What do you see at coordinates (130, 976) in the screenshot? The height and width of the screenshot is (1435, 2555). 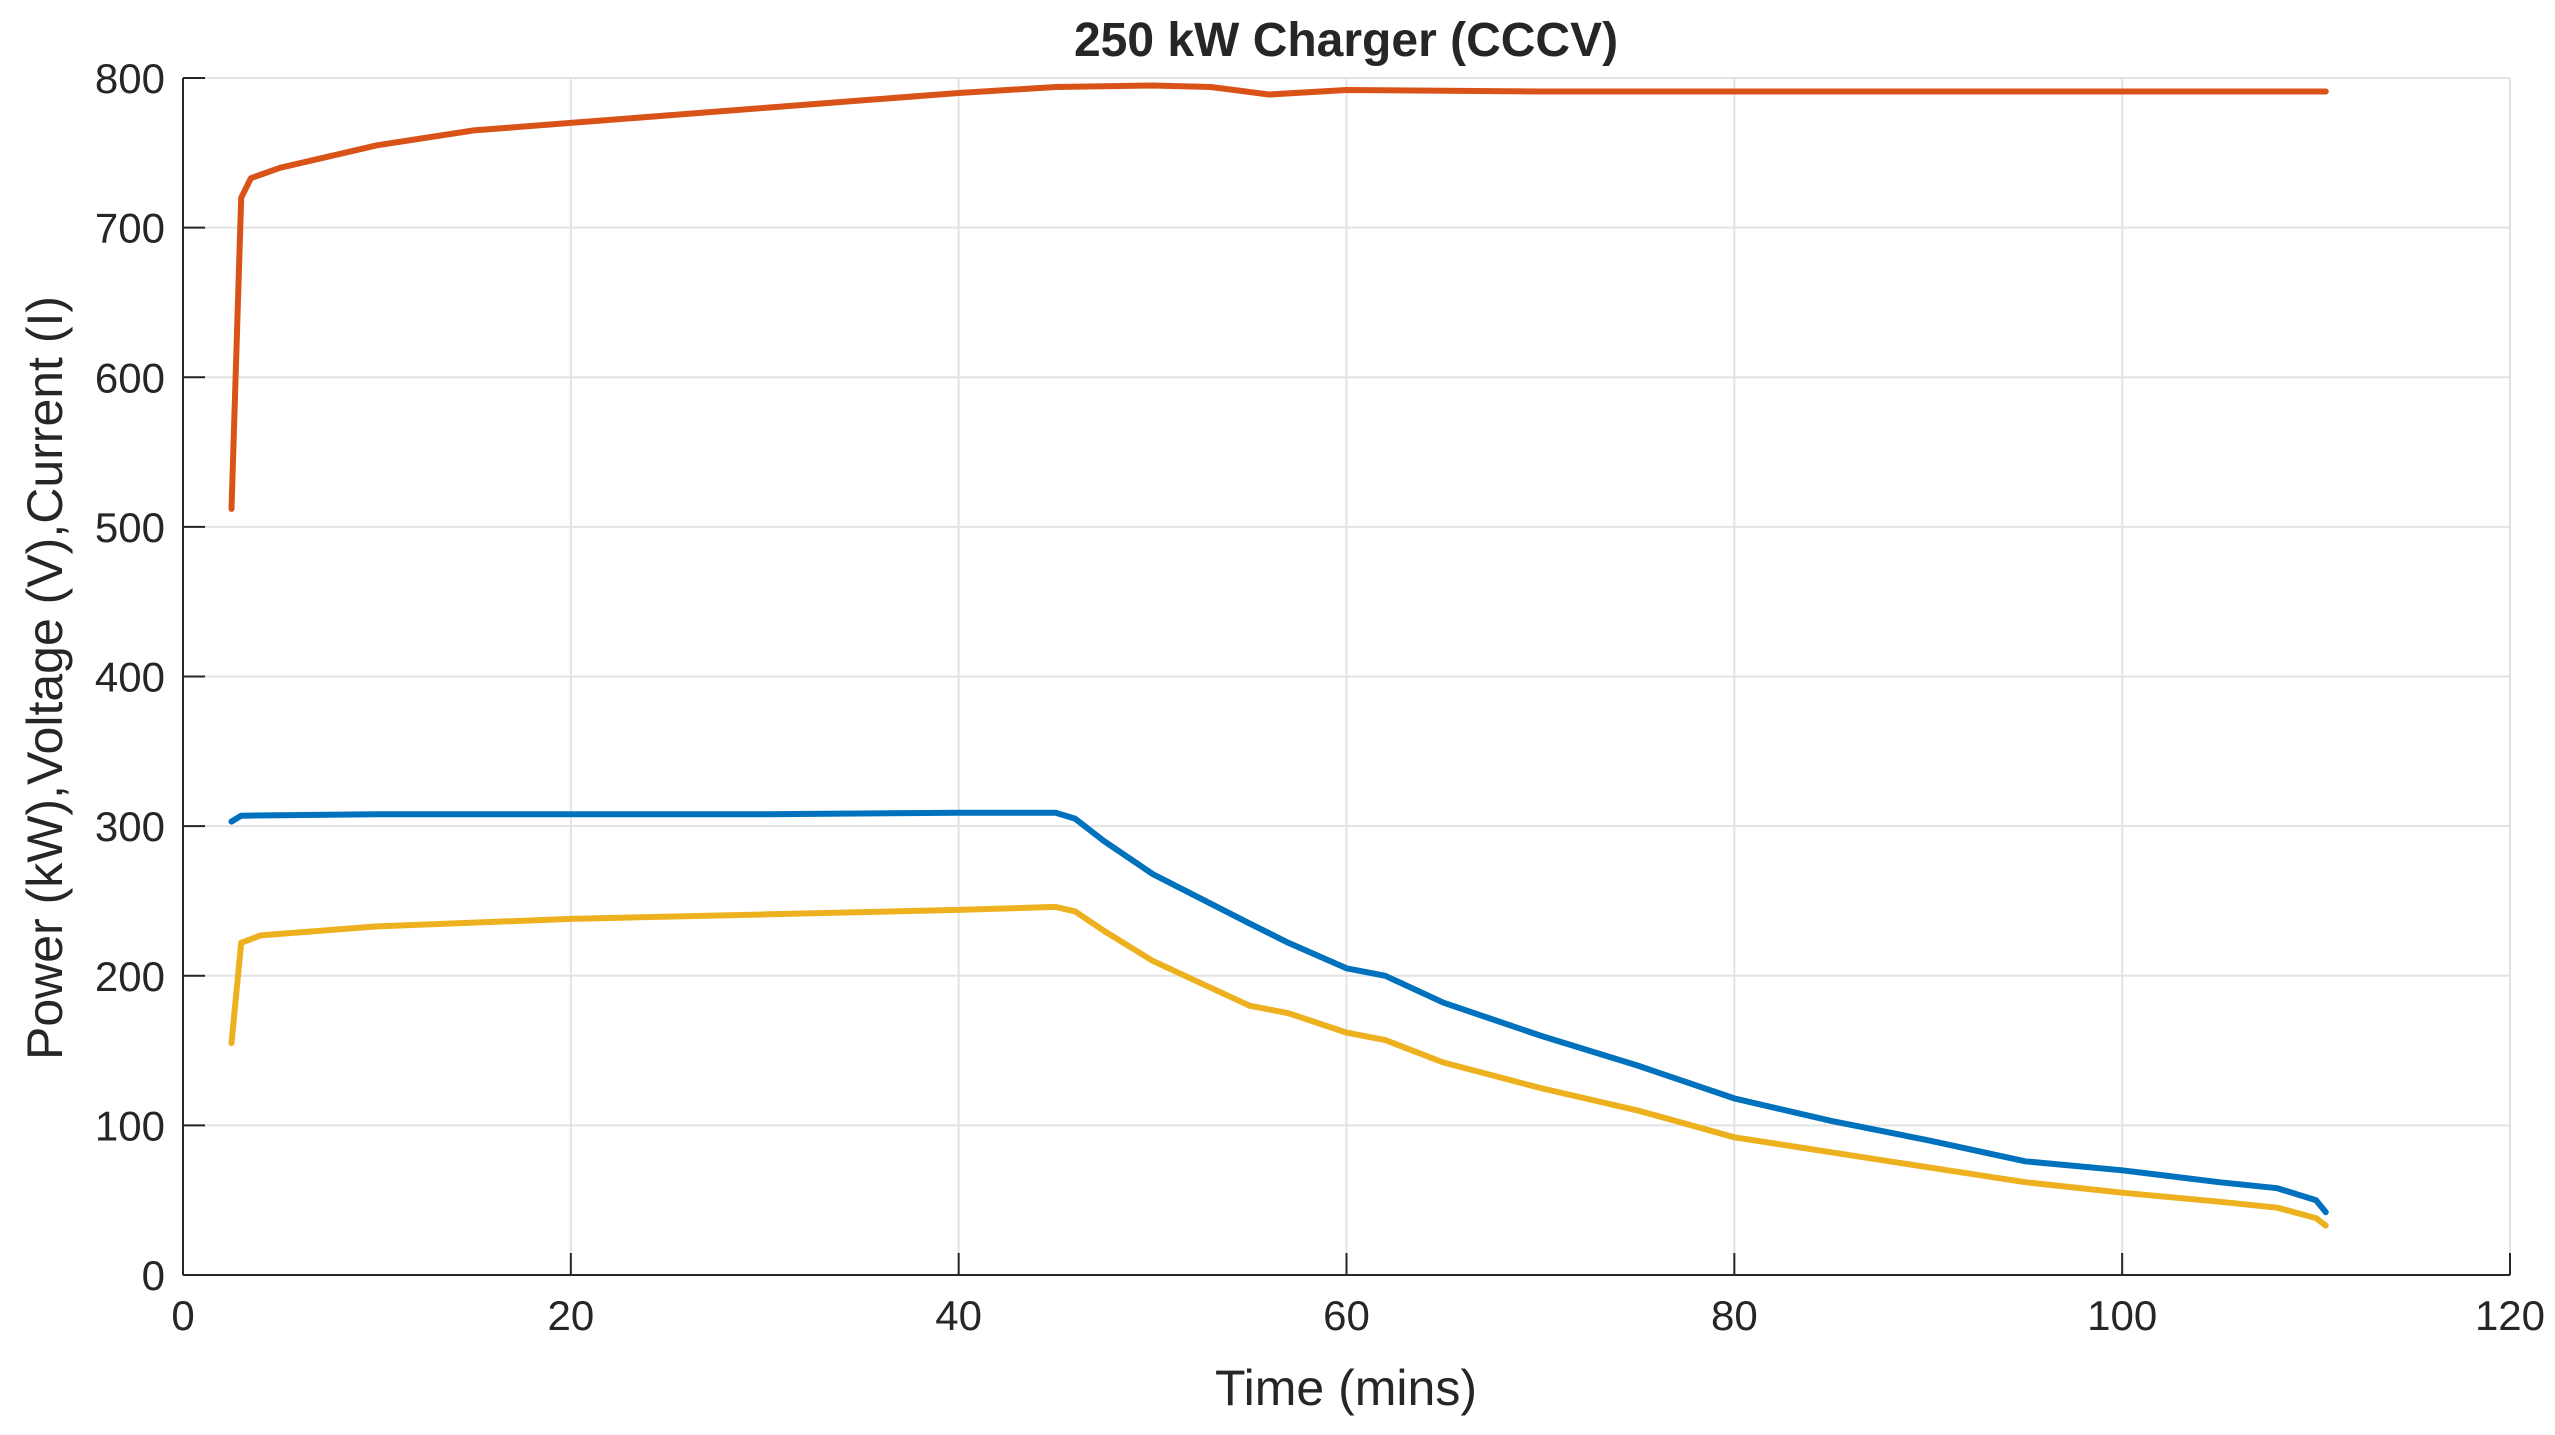 I see `y-tick-label: 200` at bounding box center [130, 976].